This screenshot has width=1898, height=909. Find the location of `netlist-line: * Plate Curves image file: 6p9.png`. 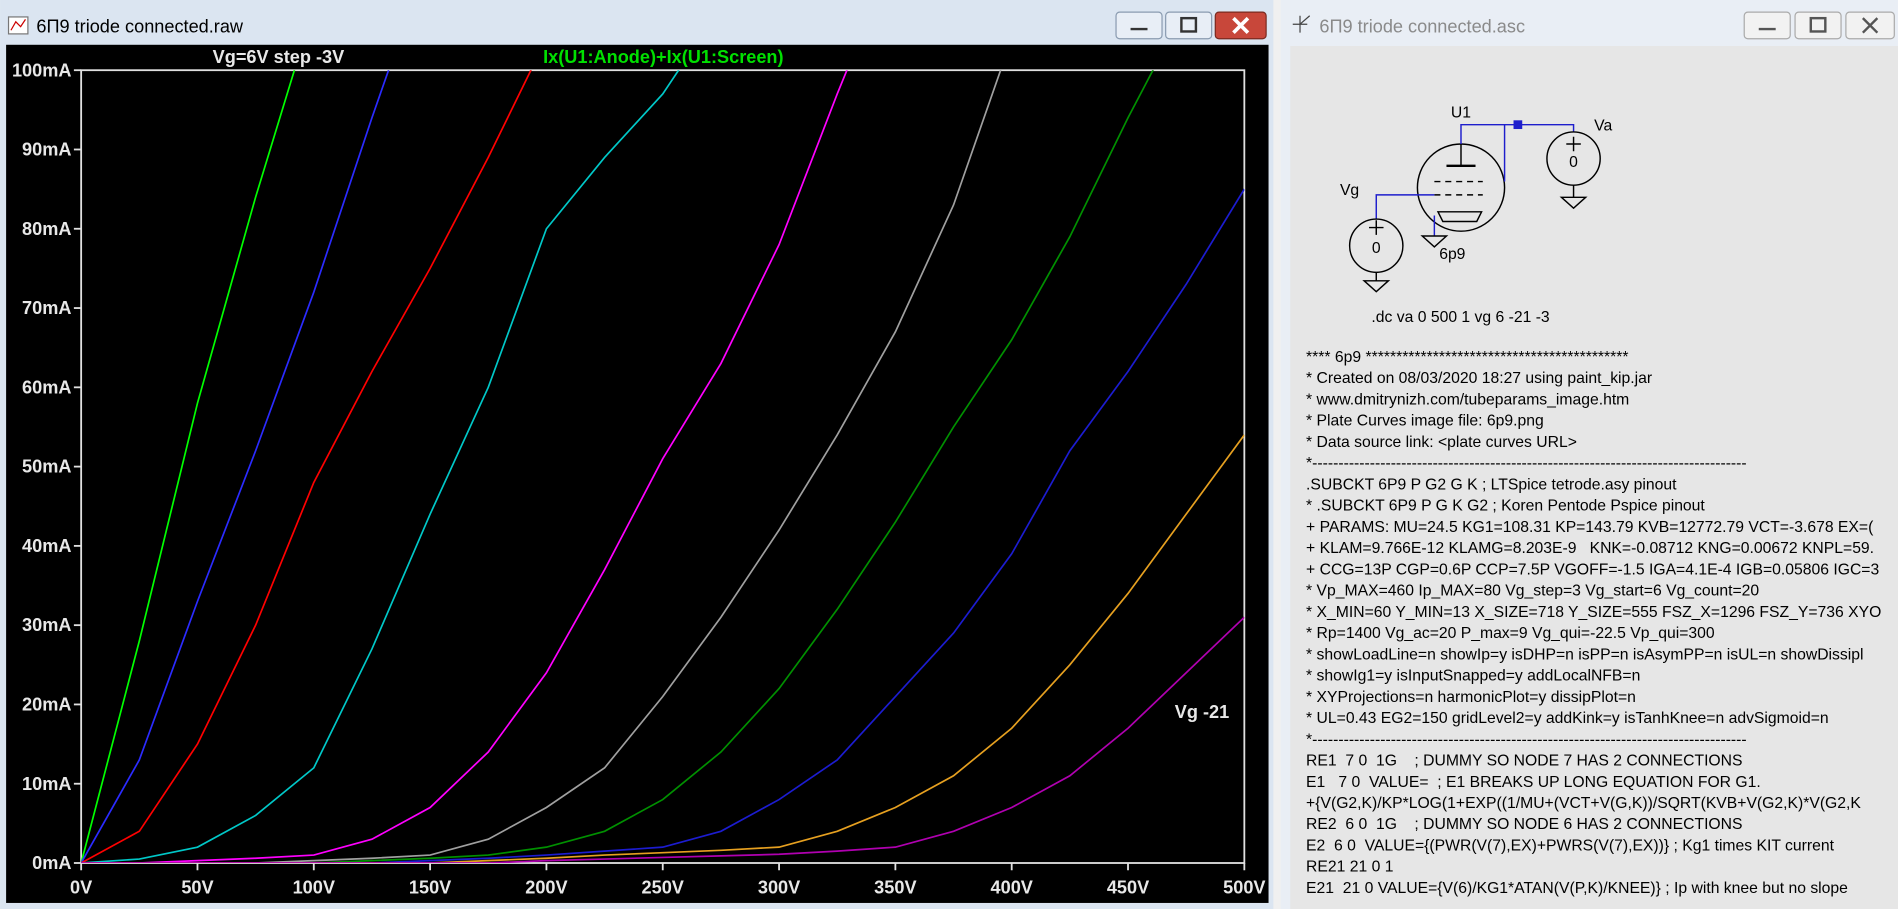

netlist-line: * Plate Curves image file: 6p9.png is located at coordinates (1425, 421).